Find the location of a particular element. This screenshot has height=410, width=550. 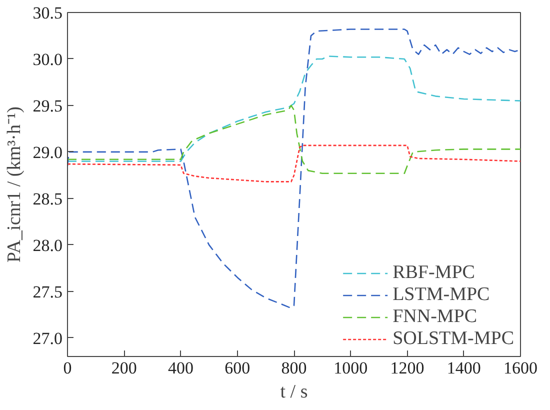

legend-label: LSTM-MPC is located at coordinates (441, 295).